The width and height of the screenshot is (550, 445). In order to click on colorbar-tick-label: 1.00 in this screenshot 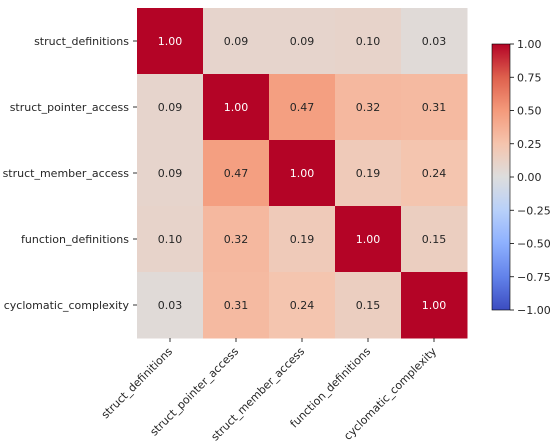, I will do `click(529, 44)`.